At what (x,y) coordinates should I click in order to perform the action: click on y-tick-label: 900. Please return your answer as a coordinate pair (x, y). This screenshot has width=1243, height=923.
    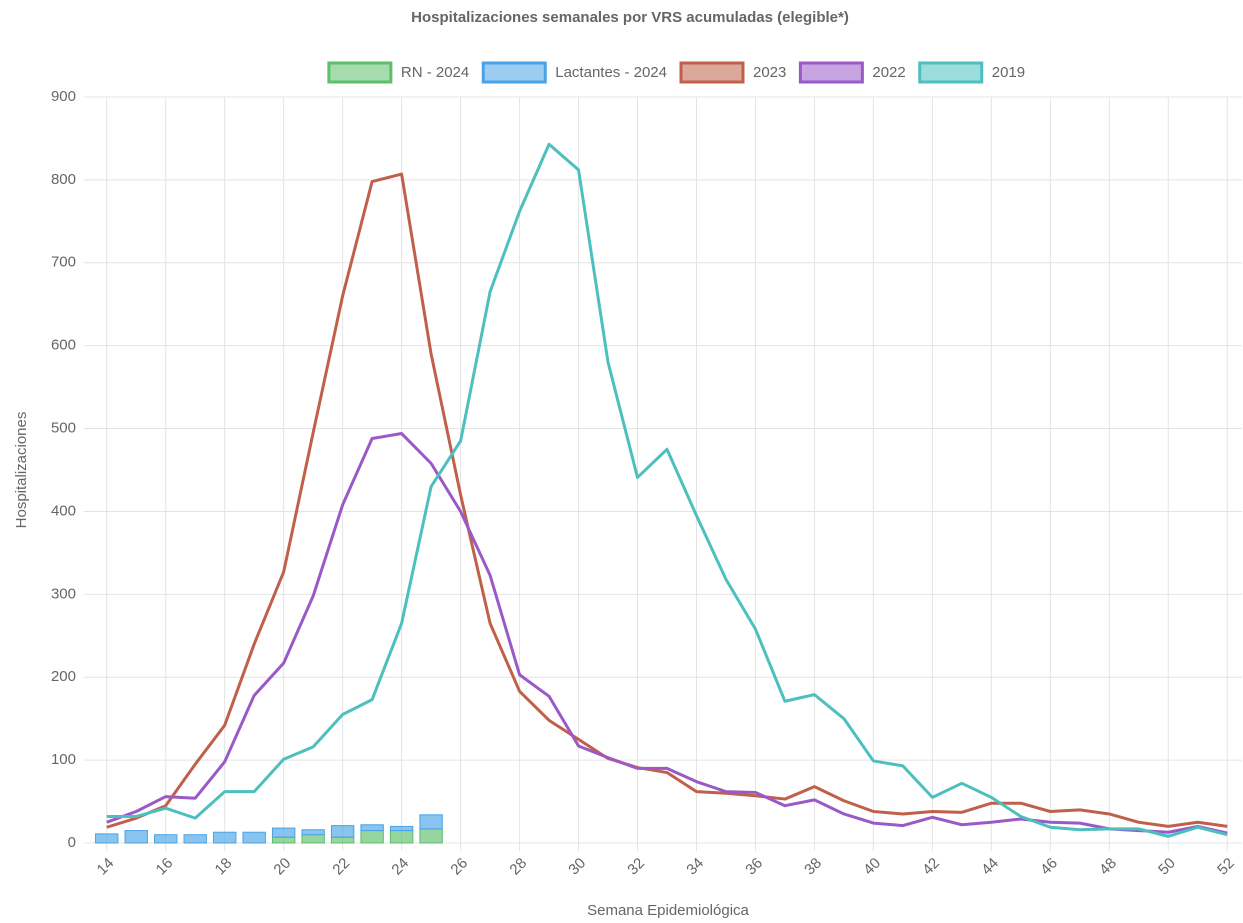
    Looking at the image, I should click on (63, 96).